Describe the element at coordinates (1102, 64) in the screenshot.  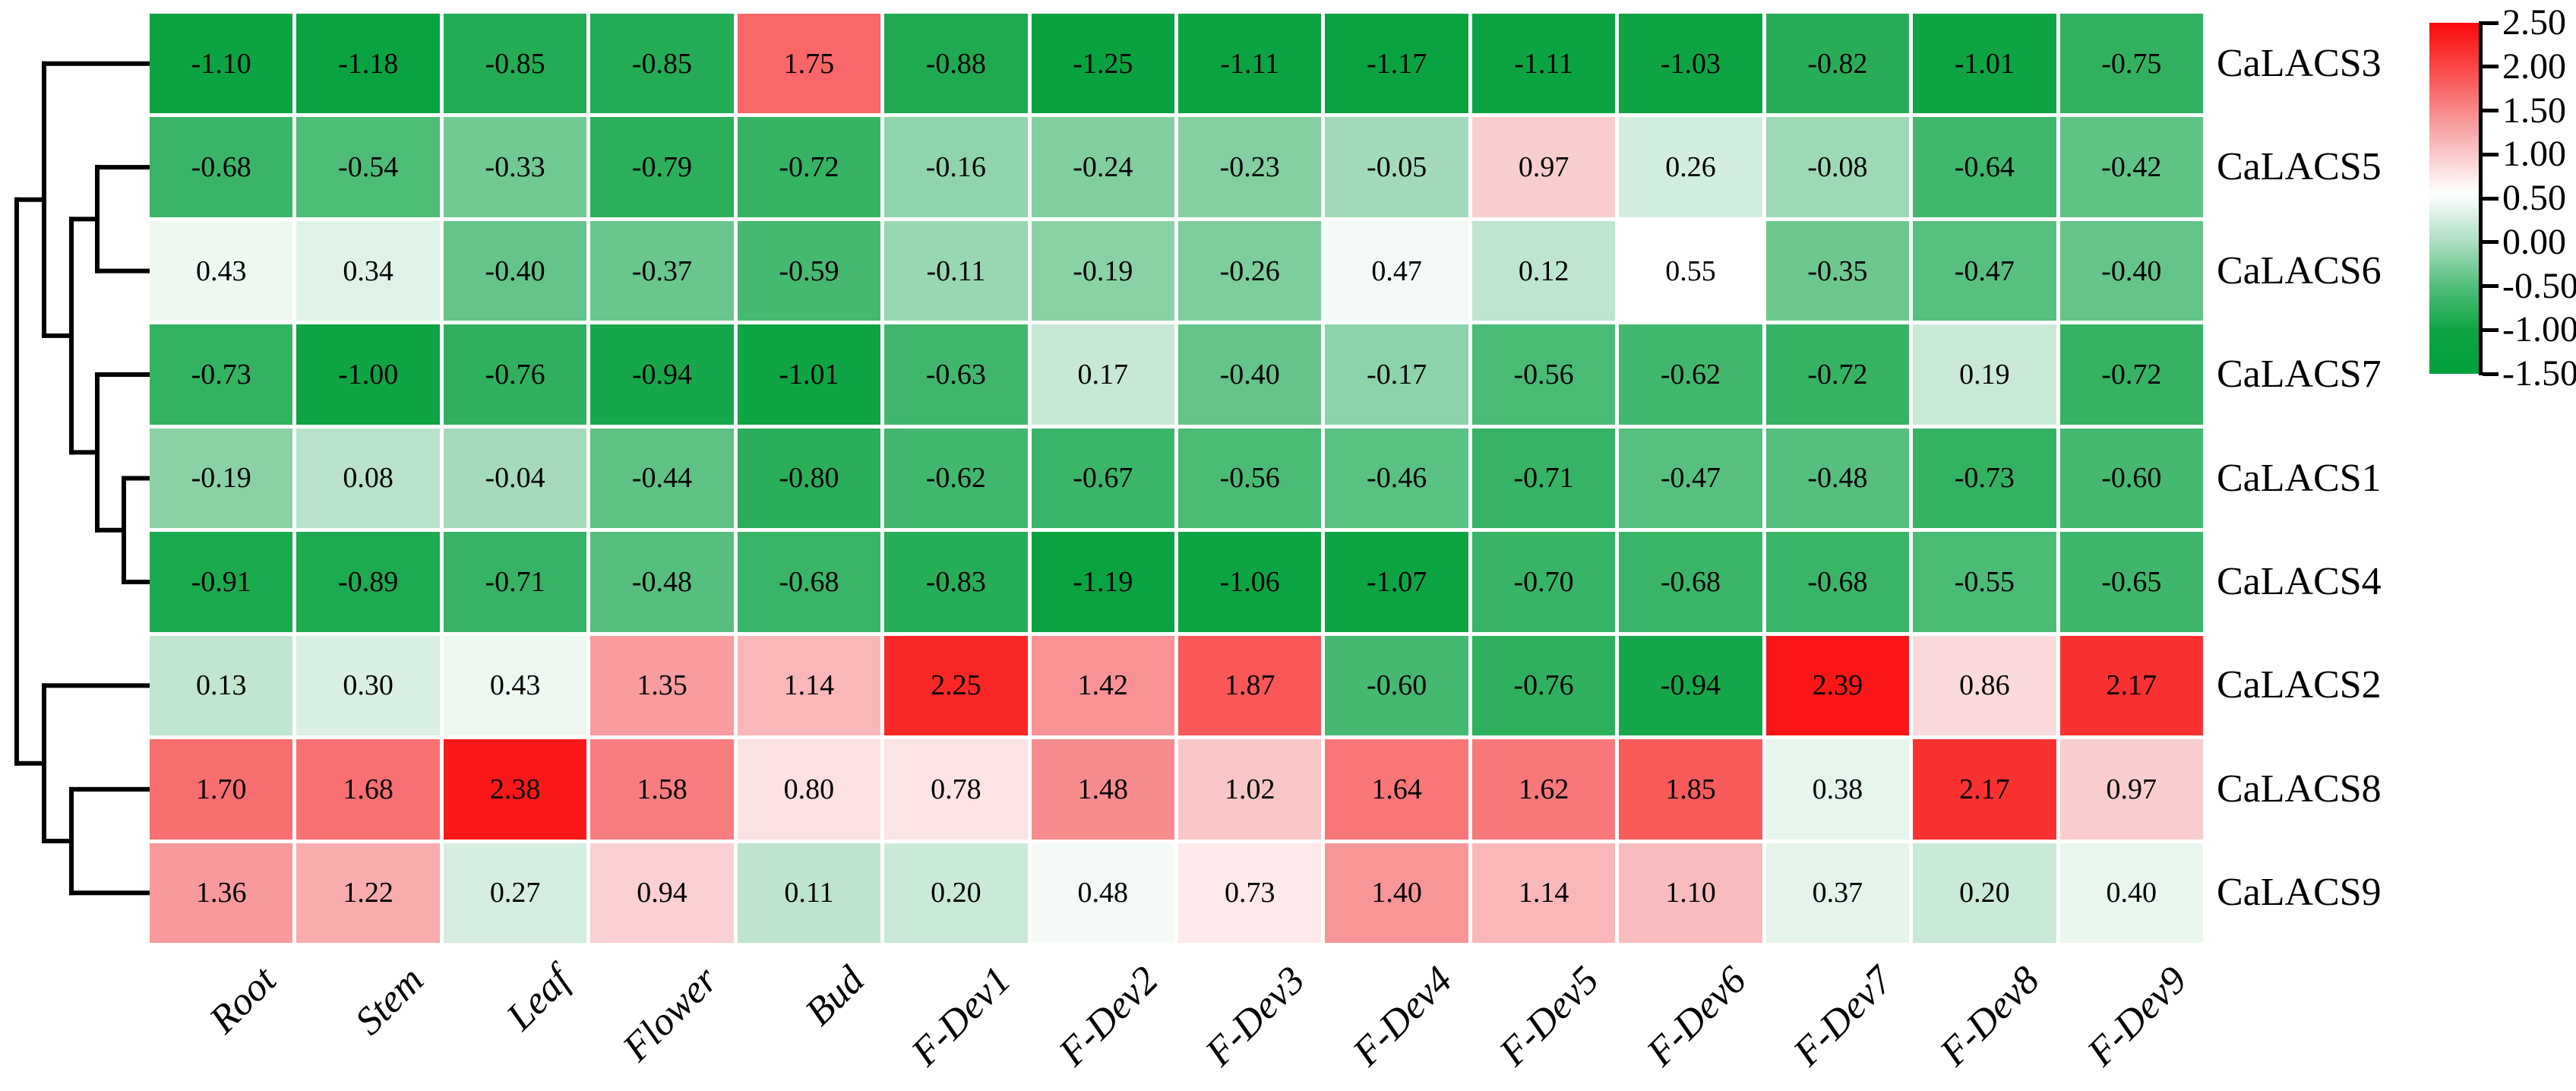
I see `heatmap-cell-CaLACS3-F-Dev2: -1.25` at that location.